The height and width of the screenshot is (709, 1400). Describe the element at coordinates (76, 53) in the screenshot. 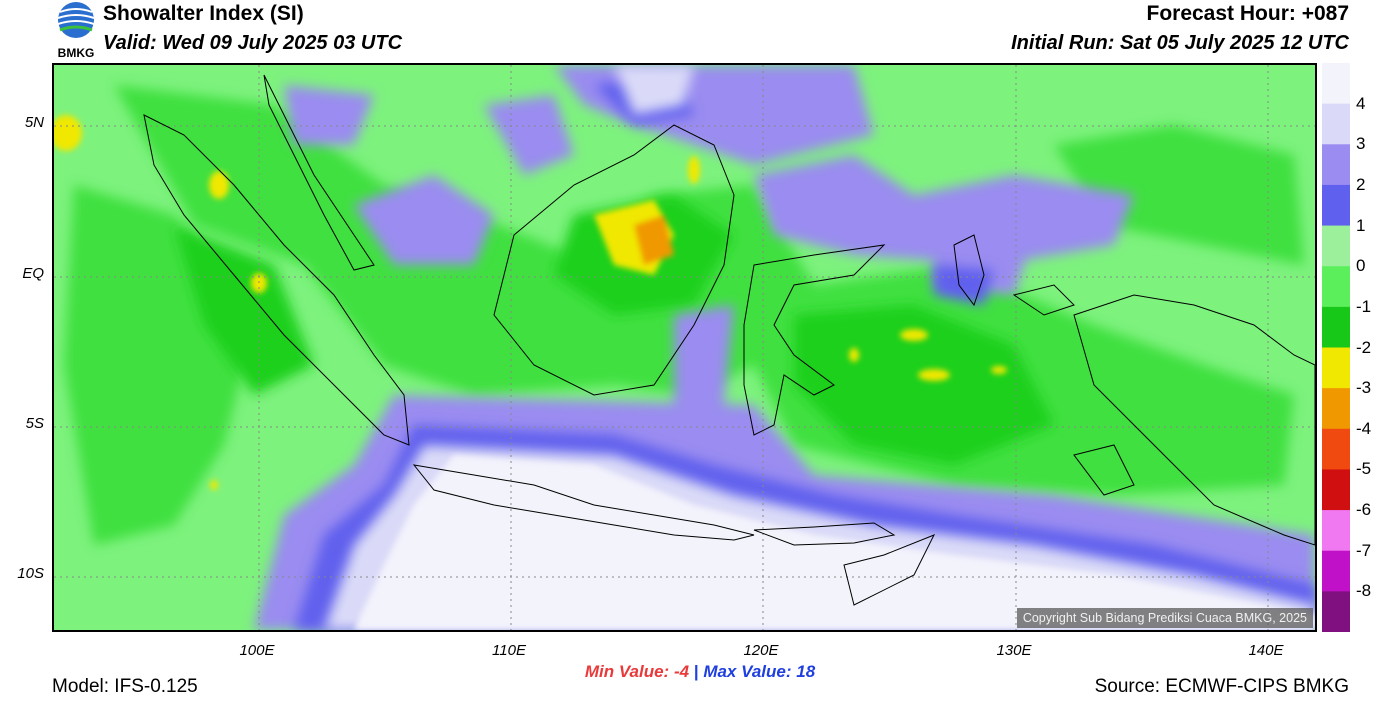

I see `logo-text: BMKG` at that location.